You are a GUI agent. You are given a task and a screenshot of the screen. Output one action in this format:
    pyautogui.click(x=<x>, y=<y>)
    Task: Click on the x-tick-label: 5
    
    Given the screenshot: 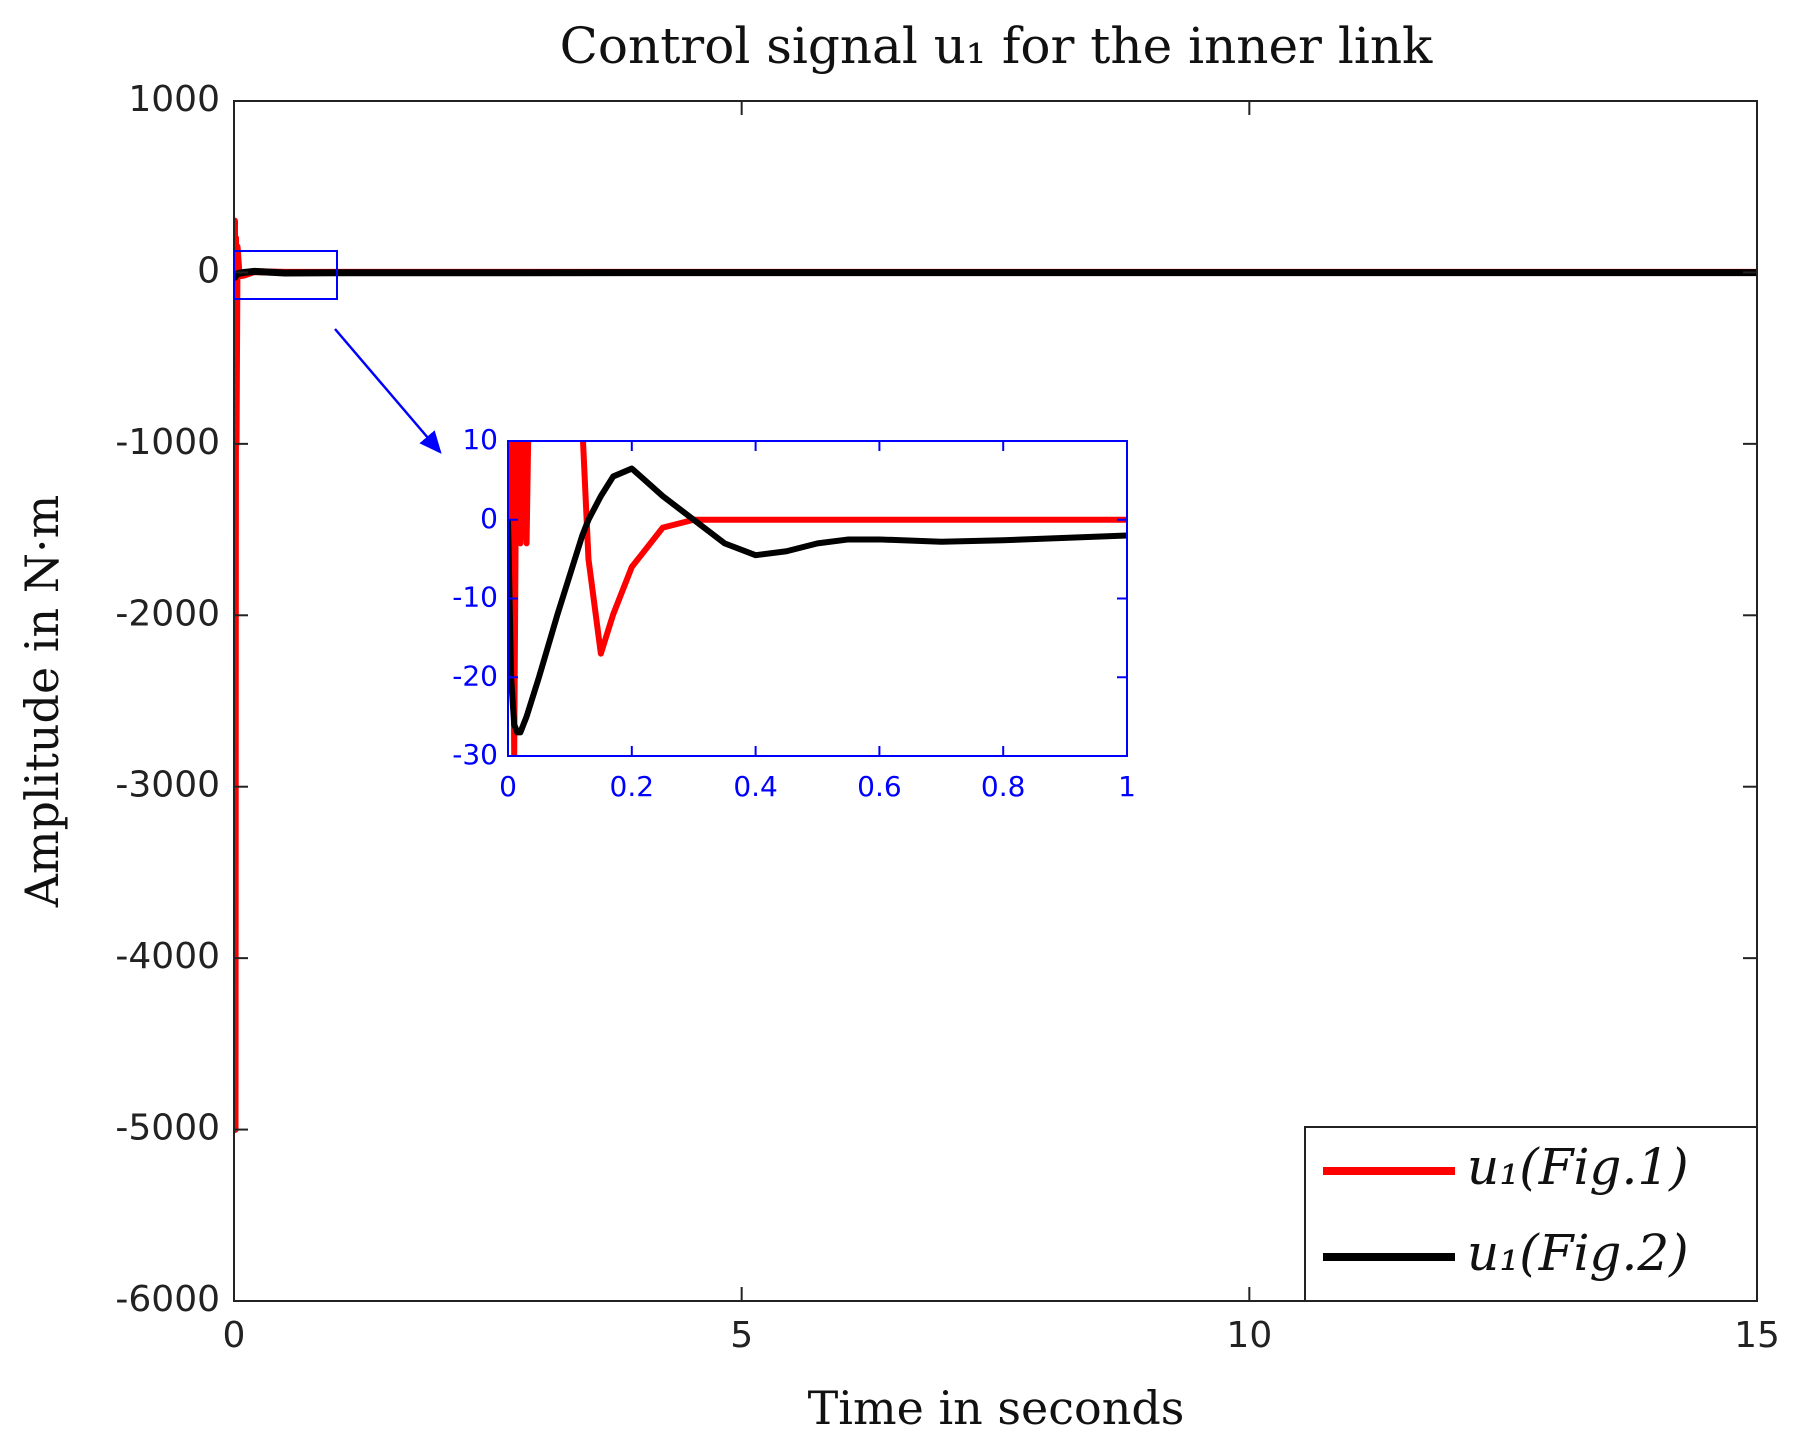 What is the action you would take?
    pyautogui.click(x=741, y=1335)
    